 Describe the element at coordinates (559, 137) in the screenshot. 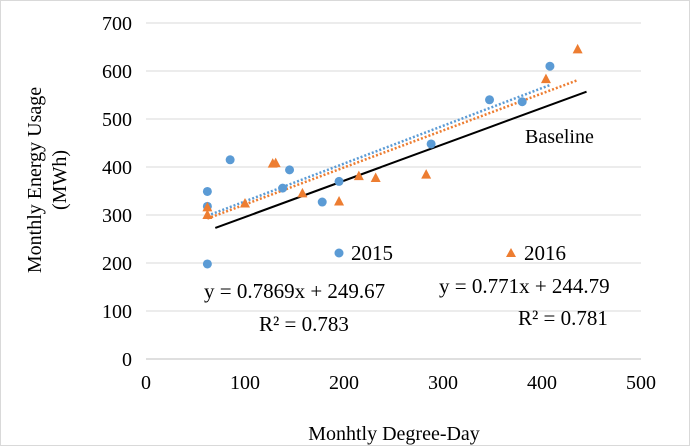

I see `baseline-label: Baseline` at that location.